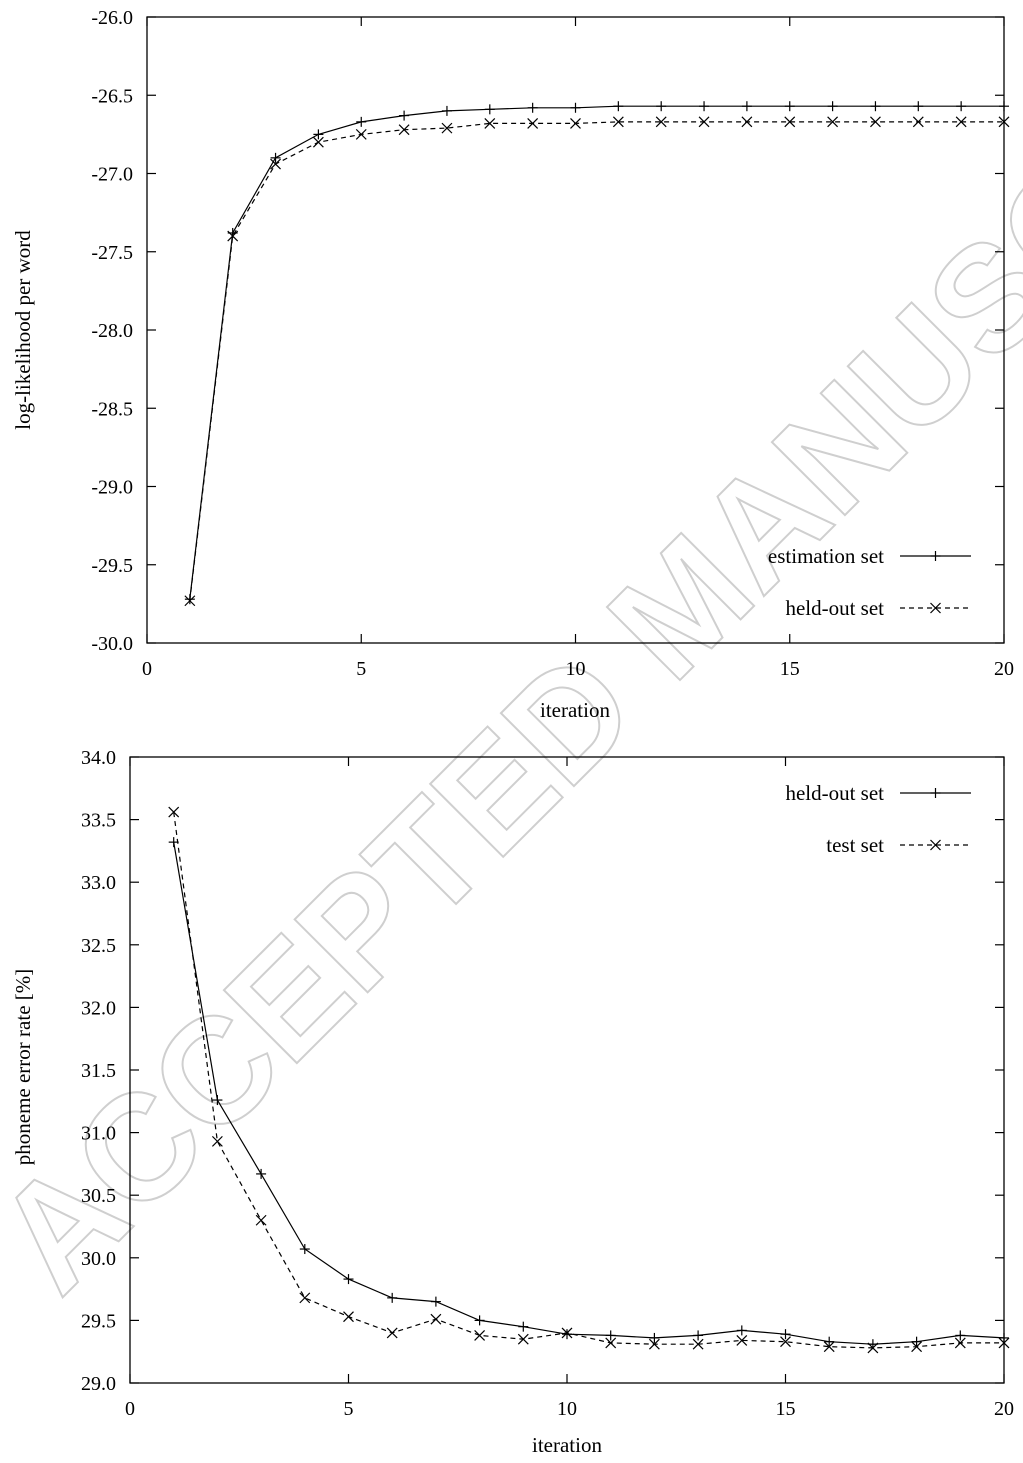 Image resolution: width=1023 pixels, height=1463 pixels. I want to click on y-tick-label: 31.0, so click(98, 1134).